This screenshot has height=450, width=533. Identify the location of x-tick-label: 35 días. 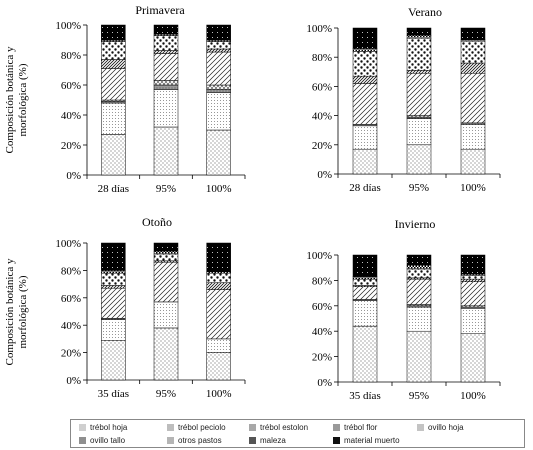
(364, 396).